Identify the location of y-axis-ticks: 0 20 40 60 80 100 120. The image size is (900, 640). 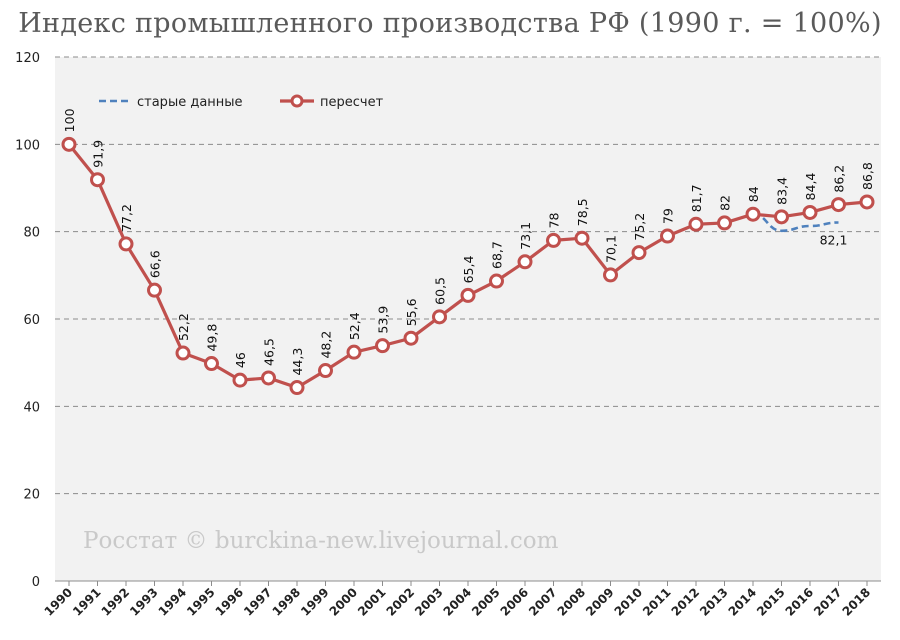
(27, 320).